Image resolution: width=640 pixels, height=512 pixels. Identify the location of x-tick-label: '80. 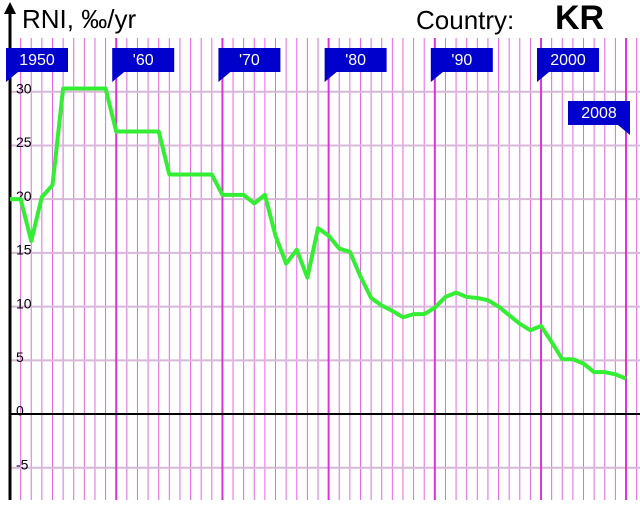
(355, 60).